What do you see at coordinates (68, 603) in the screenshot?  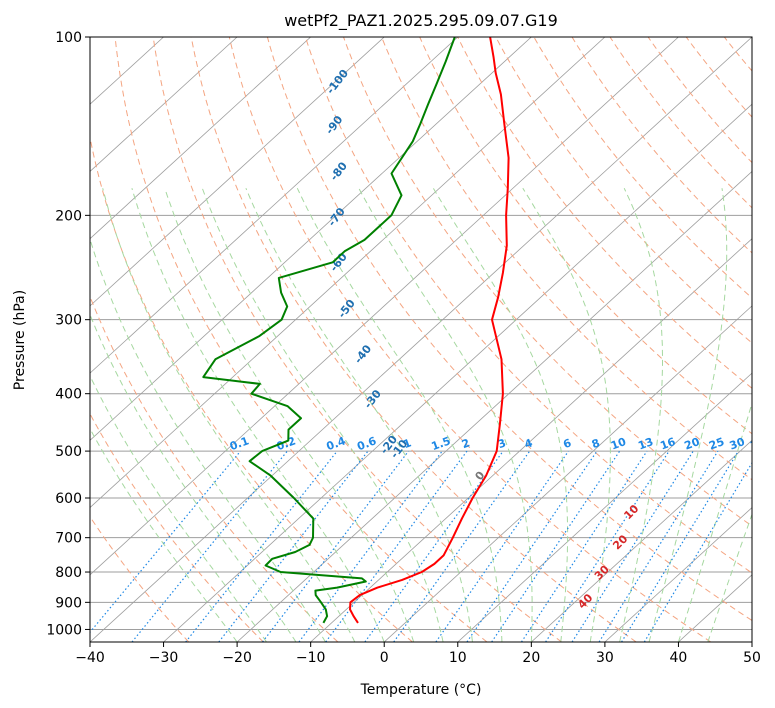 I see `y-tick-label: 900` at bounding box center [68, 603].